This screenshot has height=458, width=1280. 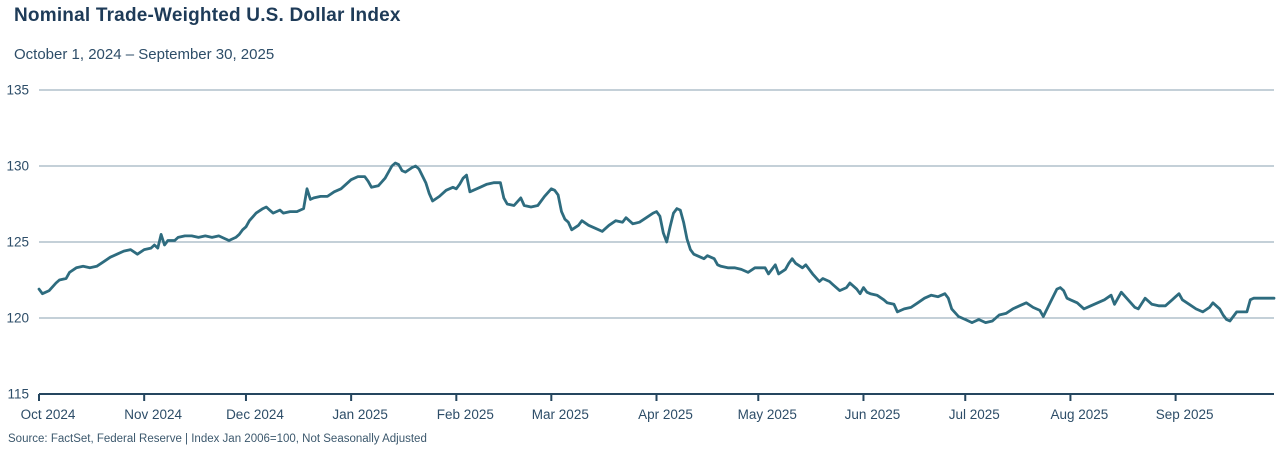 I want to click on y-axis-label: 115, so click(x=18, y=394).